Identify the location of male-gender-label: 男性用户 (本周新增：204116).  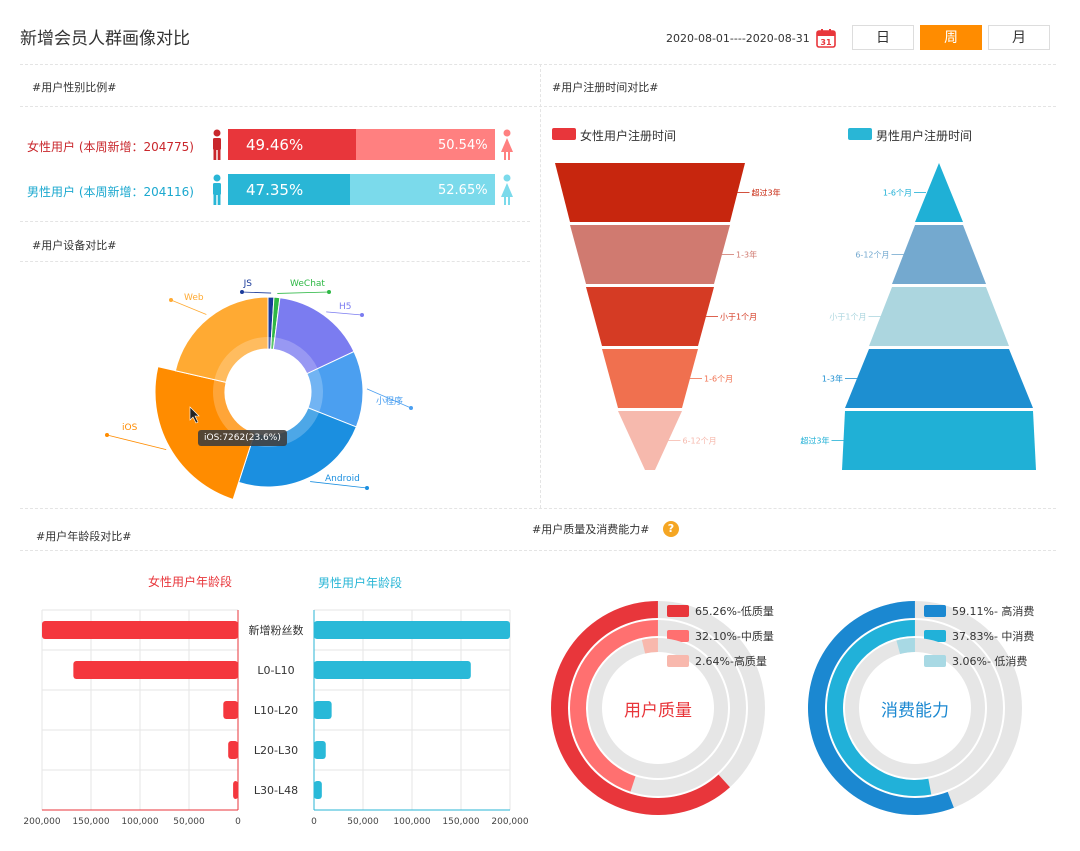
(110, 192).